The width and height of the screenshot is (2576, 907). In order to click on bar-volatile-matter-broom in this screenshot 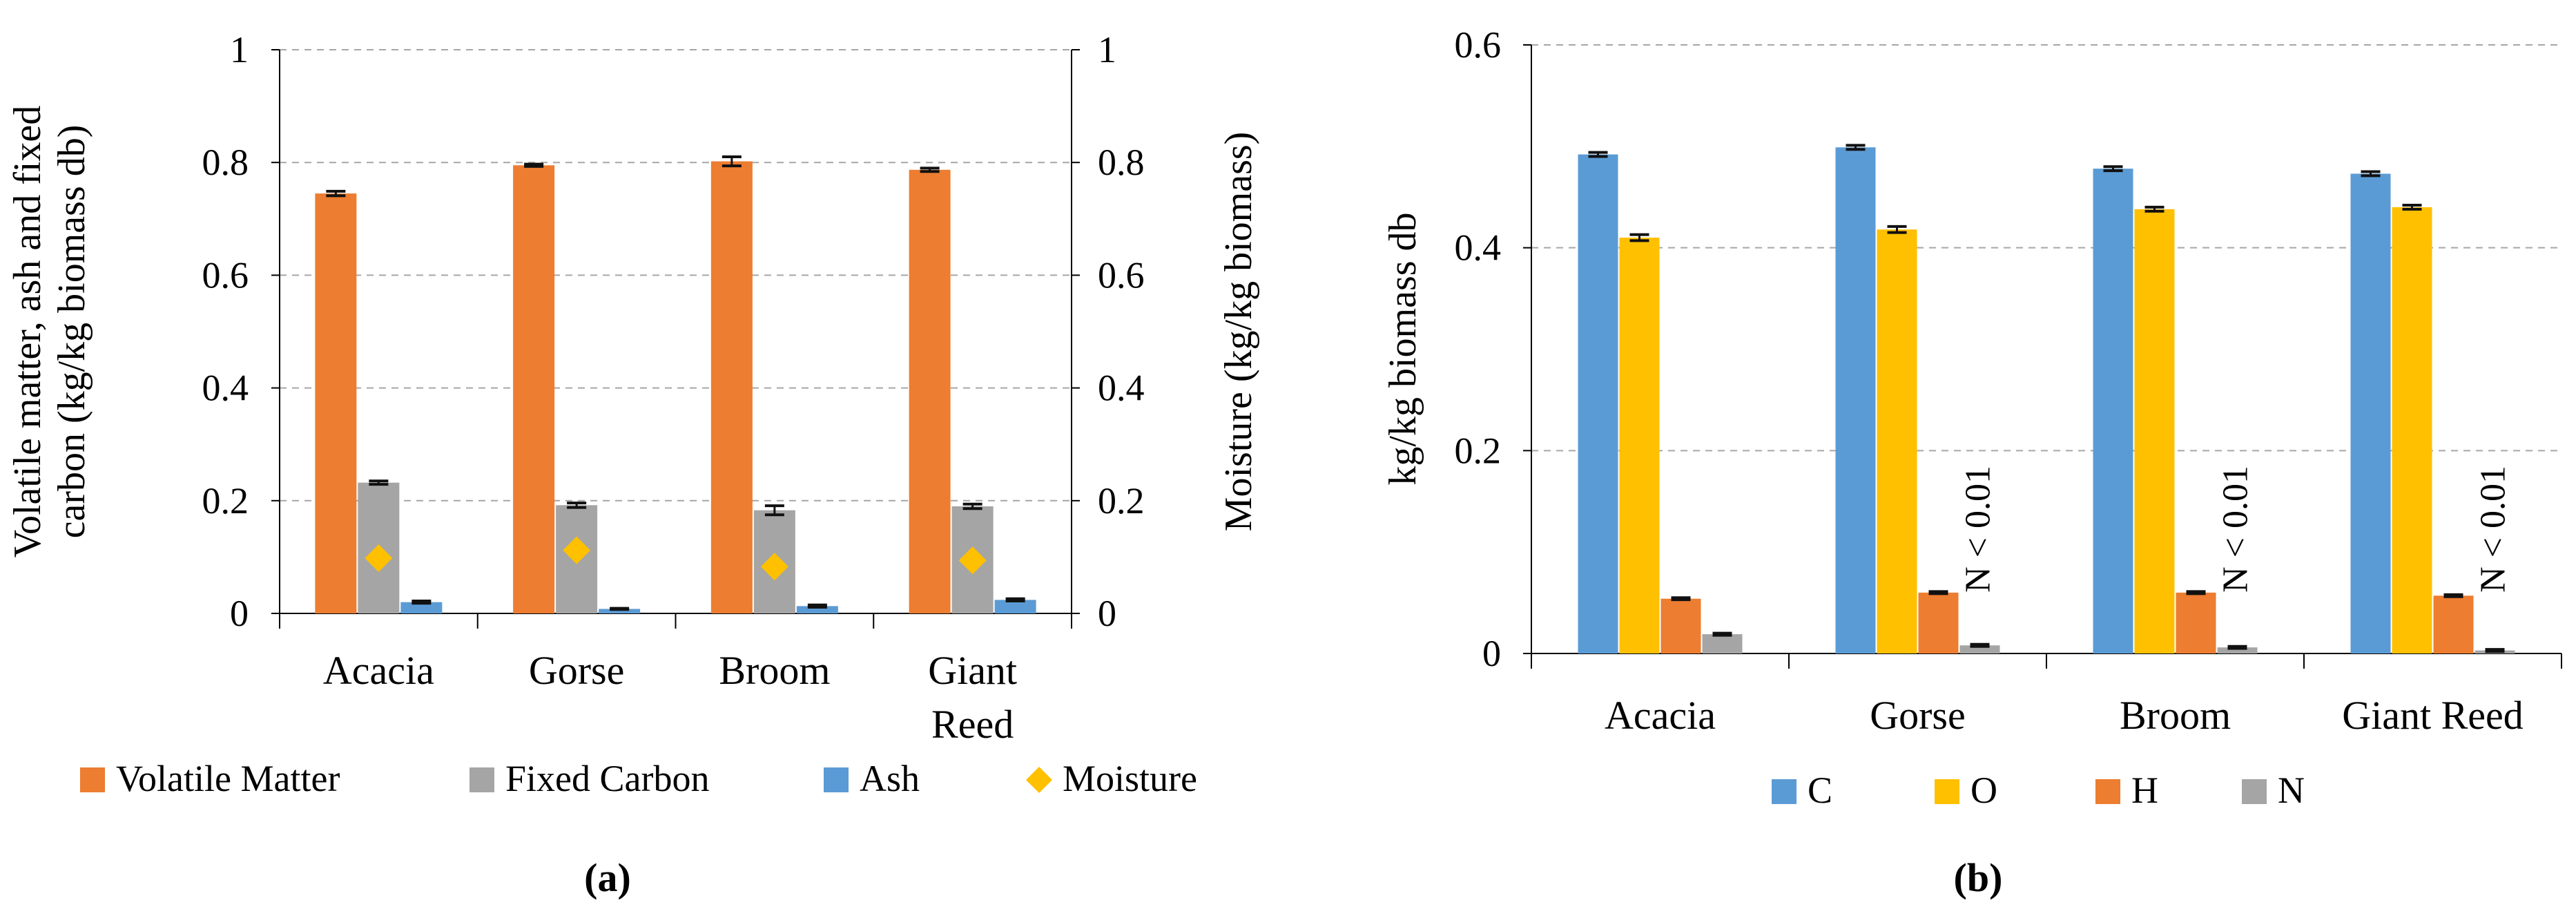, I will do `click(731, 387)`.